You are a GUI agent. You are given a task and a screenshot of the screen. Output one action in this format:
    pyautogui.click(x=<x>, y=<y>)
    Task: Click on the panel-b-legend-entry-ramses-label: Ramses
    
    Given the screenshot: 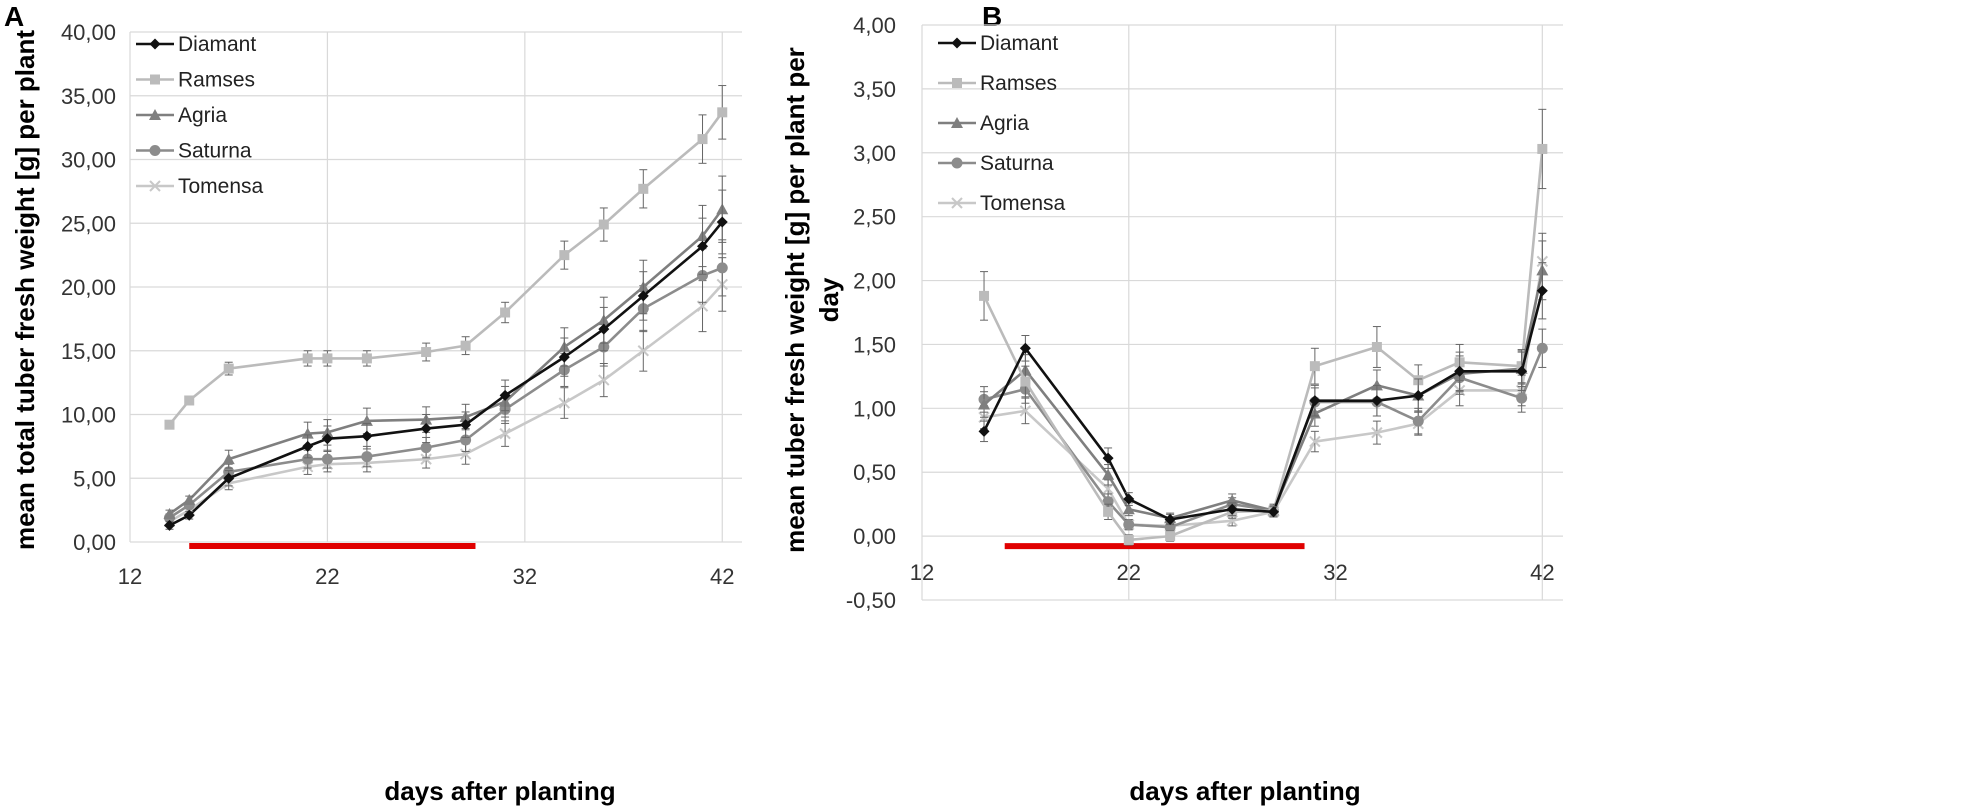 What is the action you would take?
    pyautogui.click(x=1018, y=83)
    